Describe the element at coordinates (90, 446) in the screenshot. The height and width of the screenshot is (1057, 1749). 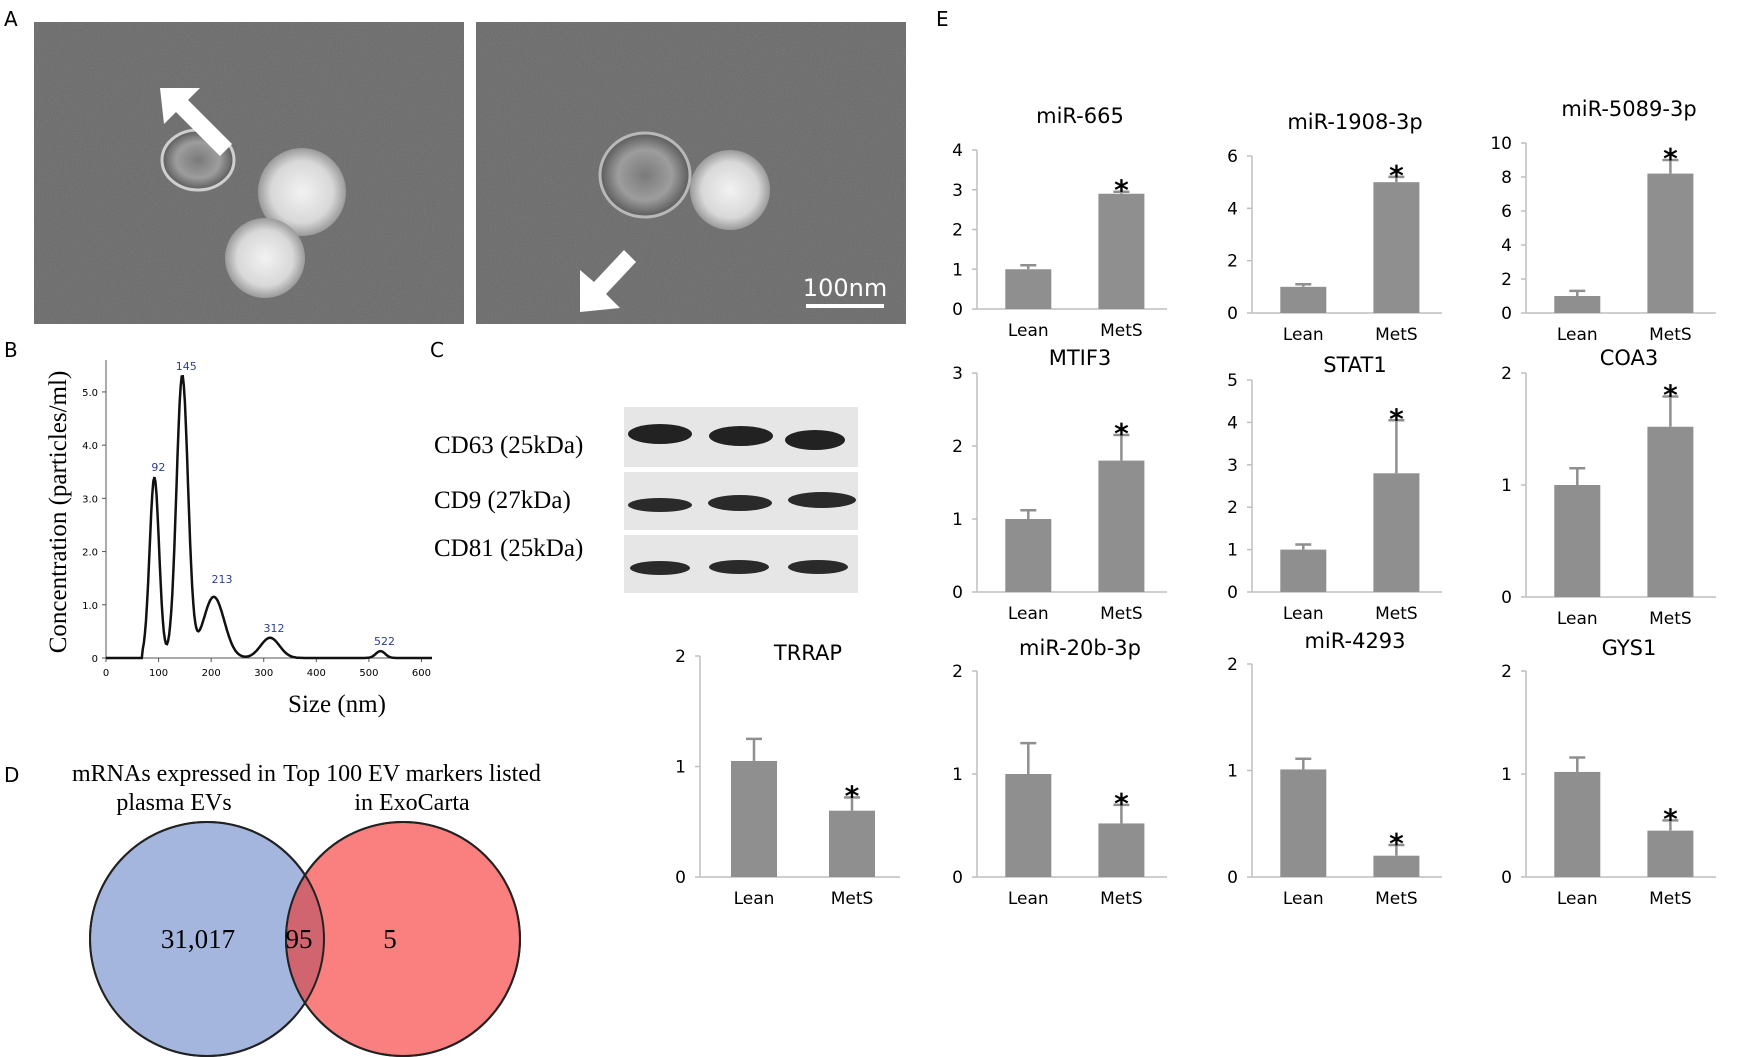
I see `y-tick-label: 4.0` at that location.